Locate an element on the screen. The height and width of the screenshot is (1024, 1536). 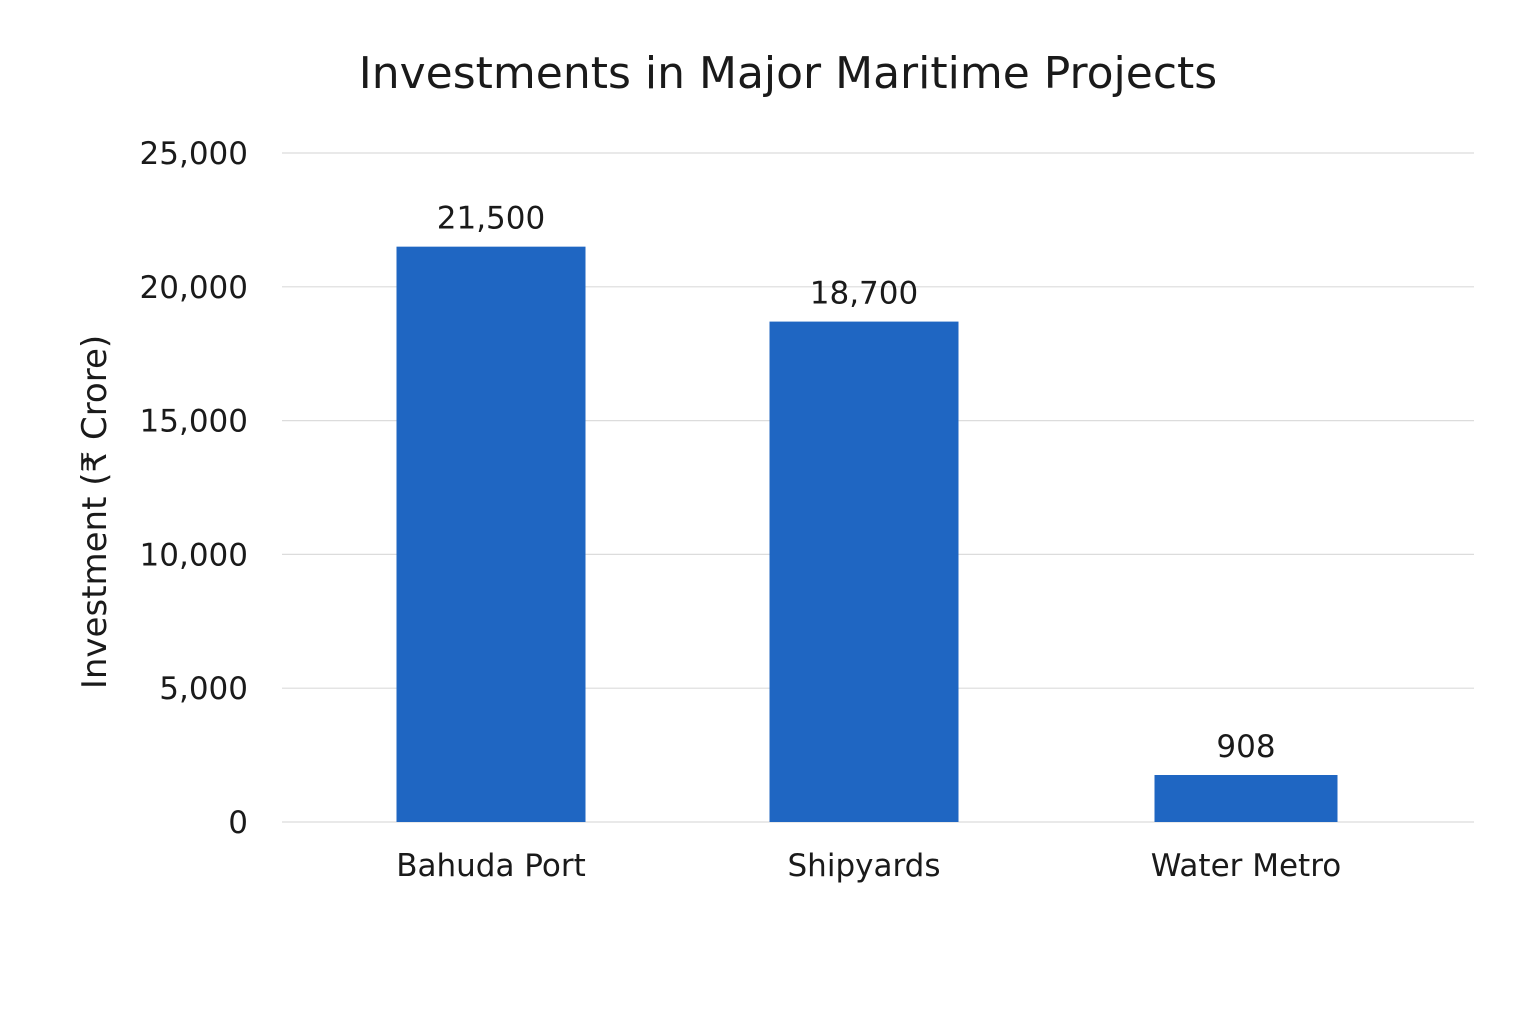
bar-shipyards is located at coordinates (864, 571).